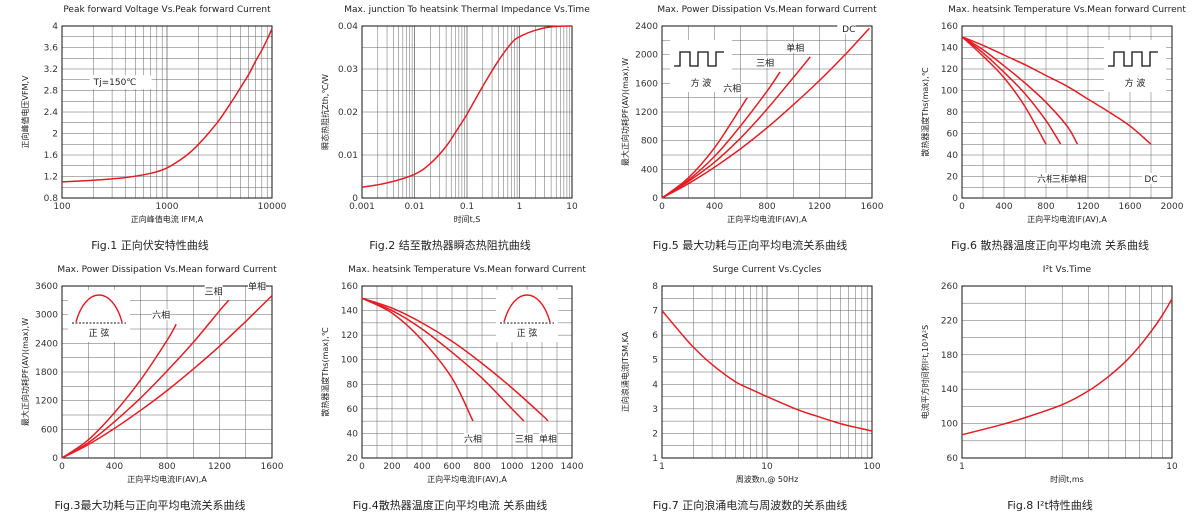 This screenshot has height=520, width=1200. I want to click on y-tick-label: 2, so click(655, 434).